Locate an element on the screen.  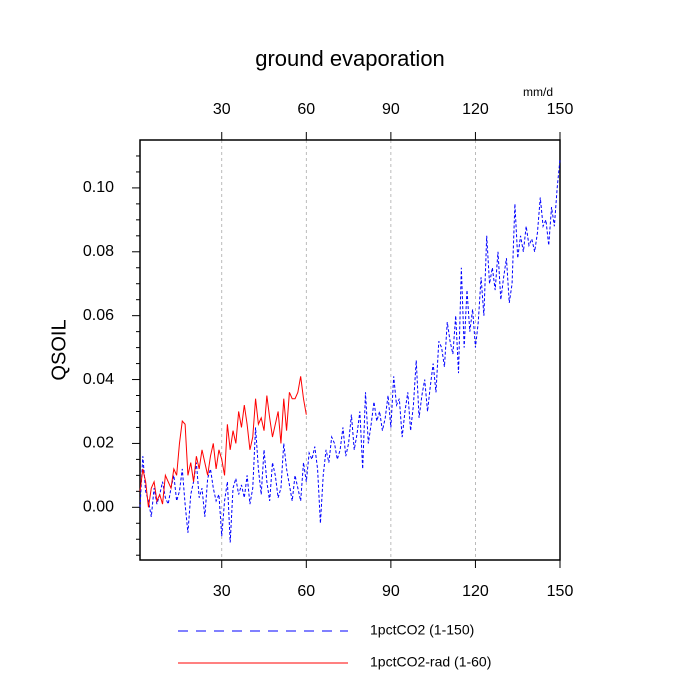
y-tick-label: 0.10 is located at coordinates (98, 187).